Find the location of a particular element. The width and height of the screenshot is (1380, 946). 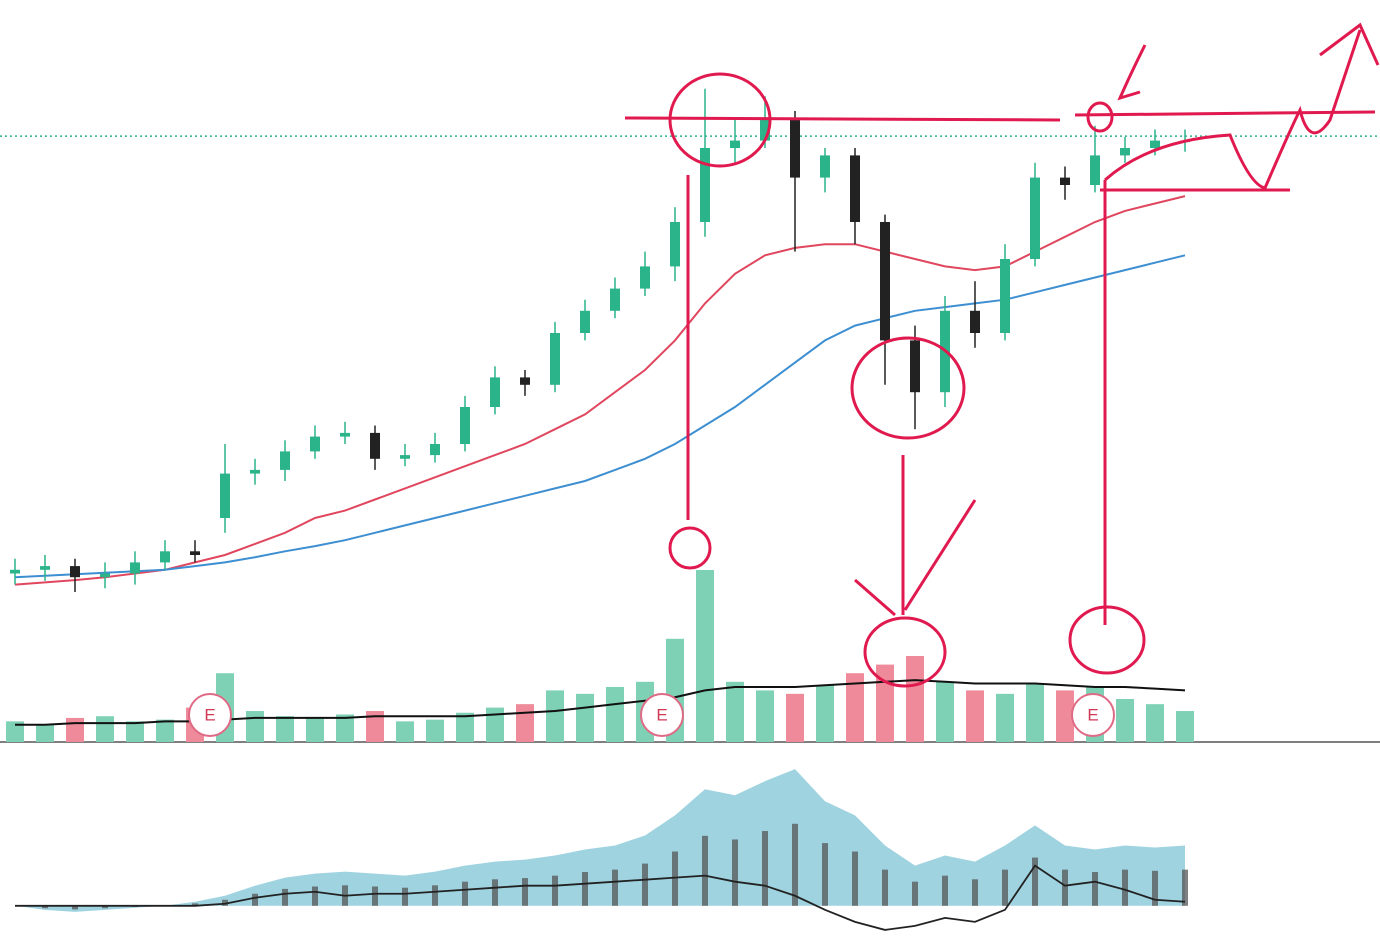

indicator-line is located at coordinates (600, 897).